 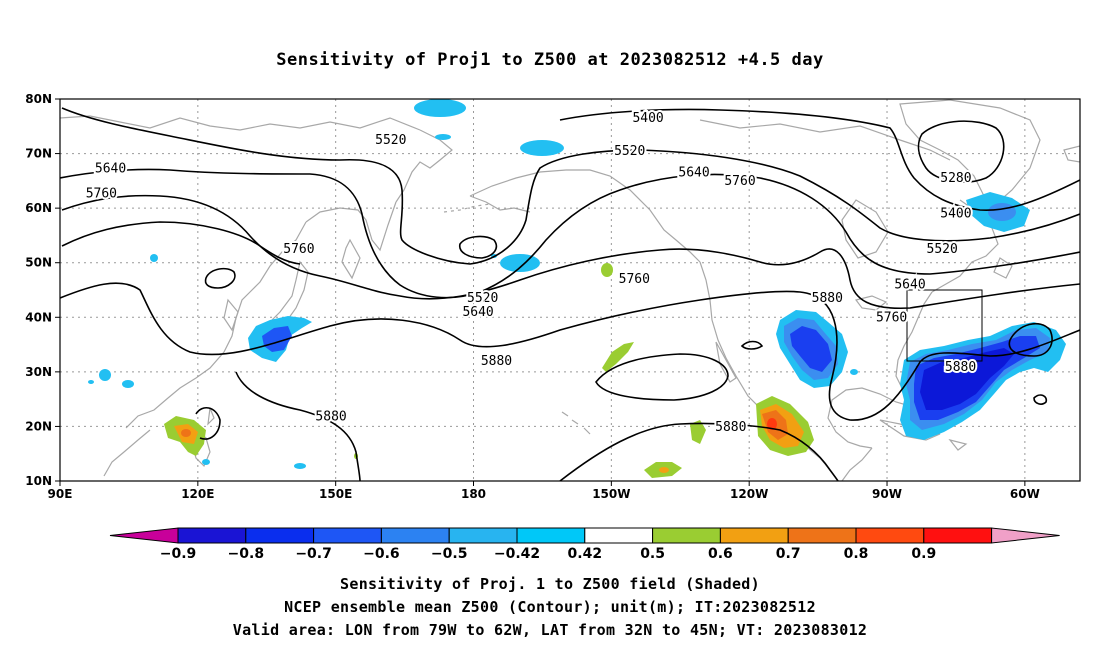 I want to click on shade-red-philippines, so click(x=186, y=433).